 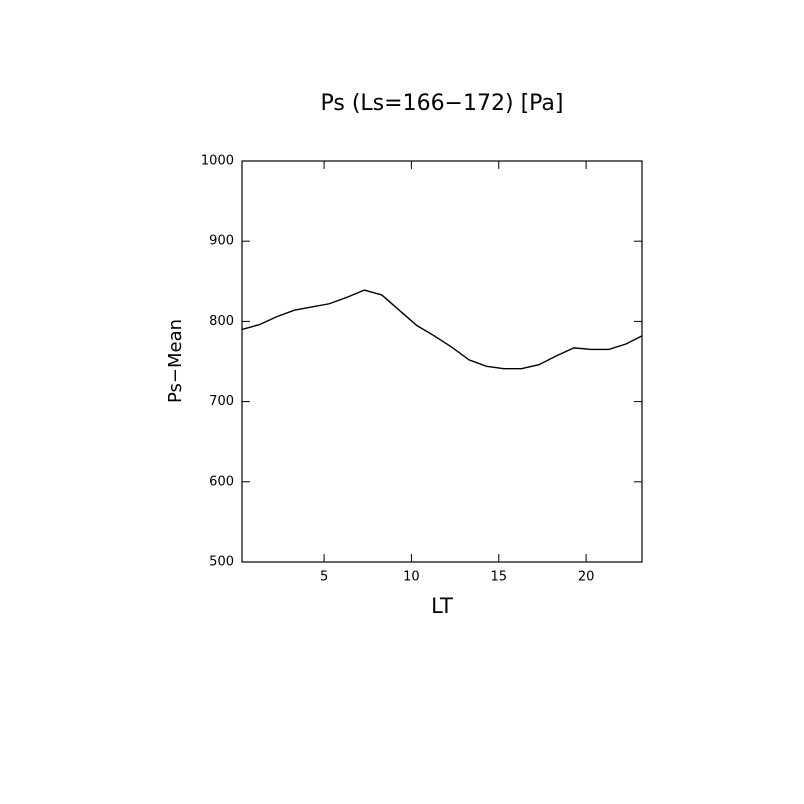 What do you see at coordinates (221, 481) in the screenshot?
I see `y-tick-label: 600` at bounding box center [221, 481].